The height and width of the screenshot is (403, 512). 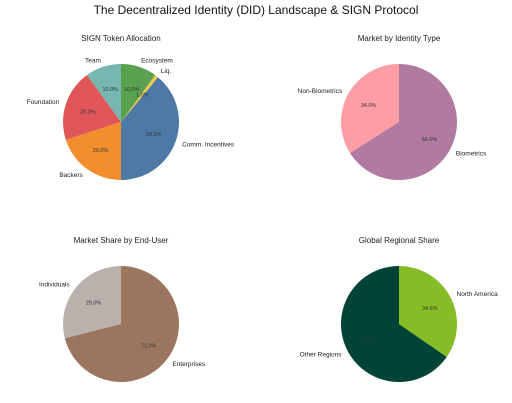 I want to click on pie-slice-individuals, so click(x=91, y=302).